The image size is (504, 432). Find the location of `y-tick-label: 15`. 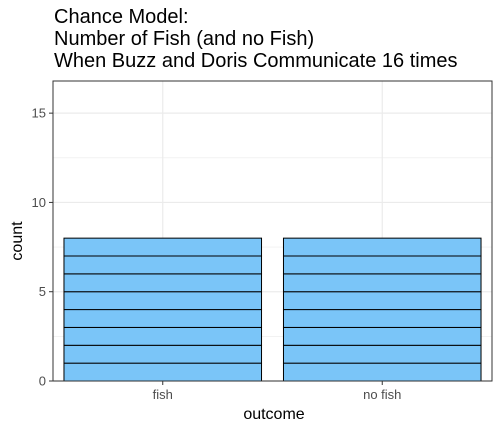

y-tick-label: 15 is located at coordinates (39, 113).